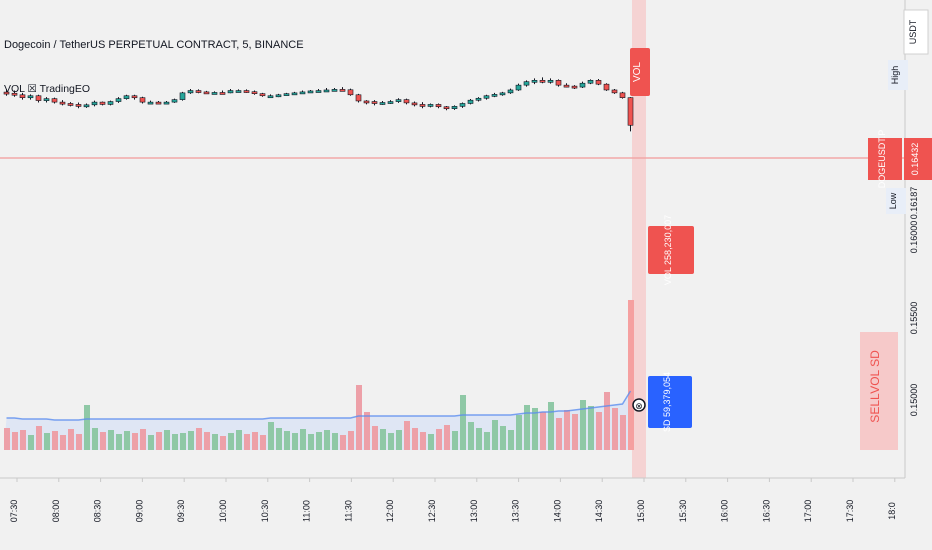 This screenshot has width=932, height=550. Describe the element at coordinates (139, 511) in the screenshot. I see `x-tick-label: 09:00` at that location.